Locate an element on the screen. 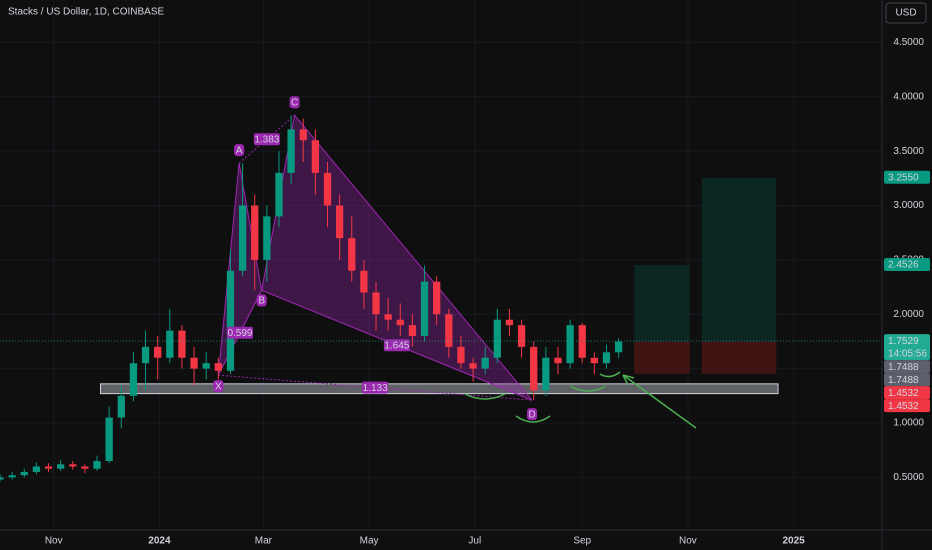  x-tick-label: Mar is located at coordinates (264, 541).